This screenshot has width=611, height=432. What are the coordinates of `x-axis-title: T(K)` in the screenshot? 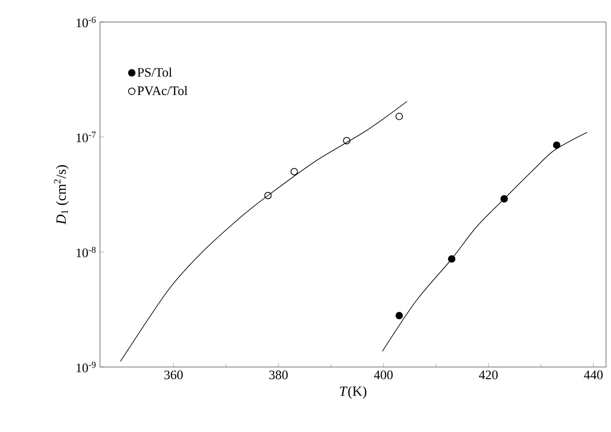 It's located at (353, 392).